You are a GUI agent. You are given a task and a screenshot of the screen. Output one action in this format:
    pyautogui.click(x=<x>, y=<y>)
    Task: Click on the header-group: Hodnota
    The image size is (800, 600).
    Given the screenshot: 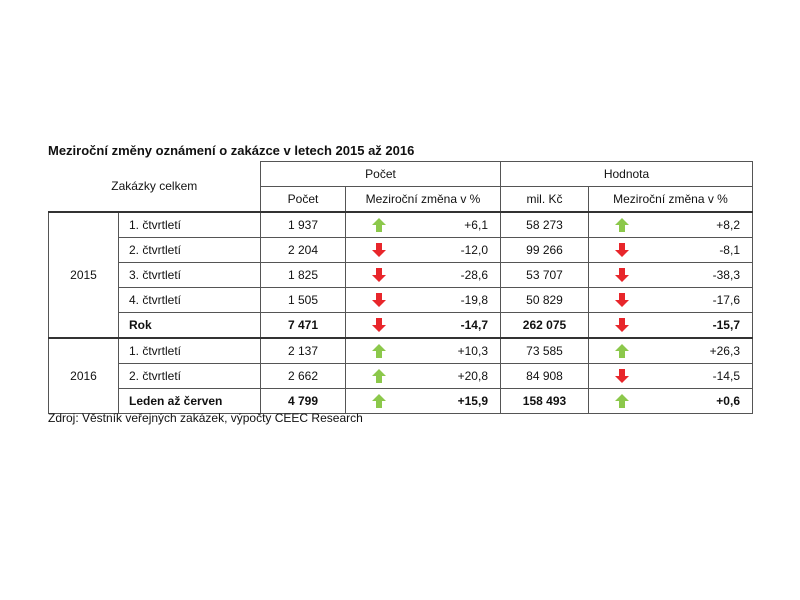 What is the action you would take?
    pyautogui.click(x=626, y=174)
    